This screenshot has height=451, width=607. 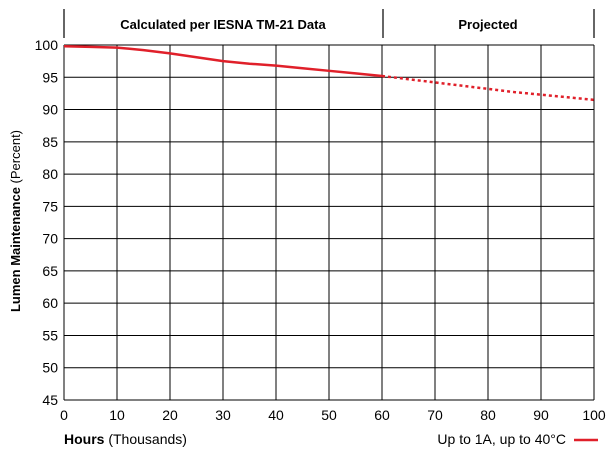 What do you see at coordinates (170, 415) in the screenshot?
I see `x-tick-20: 20` at bounding box center [170, 415].